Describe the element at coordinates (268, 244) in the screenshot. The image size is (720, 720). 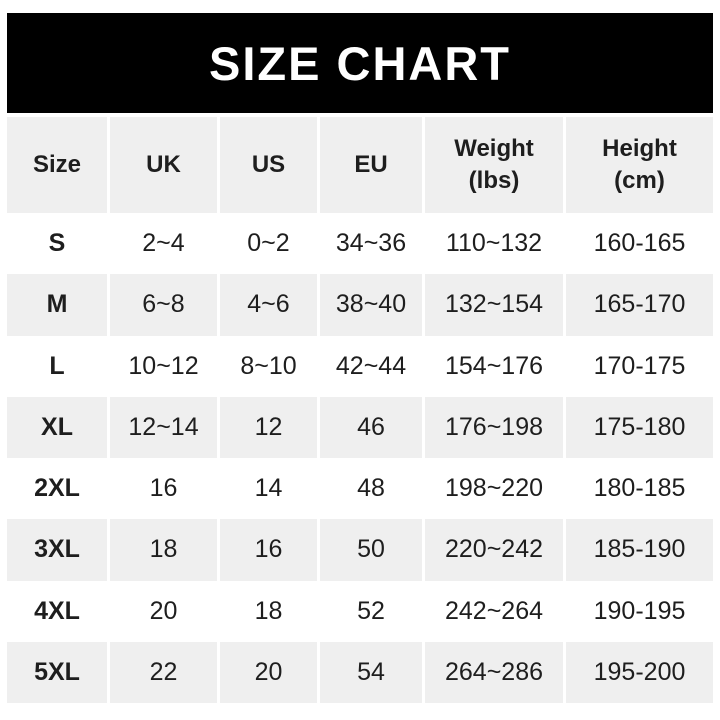
I see `value-cell: 0~2` at that location.